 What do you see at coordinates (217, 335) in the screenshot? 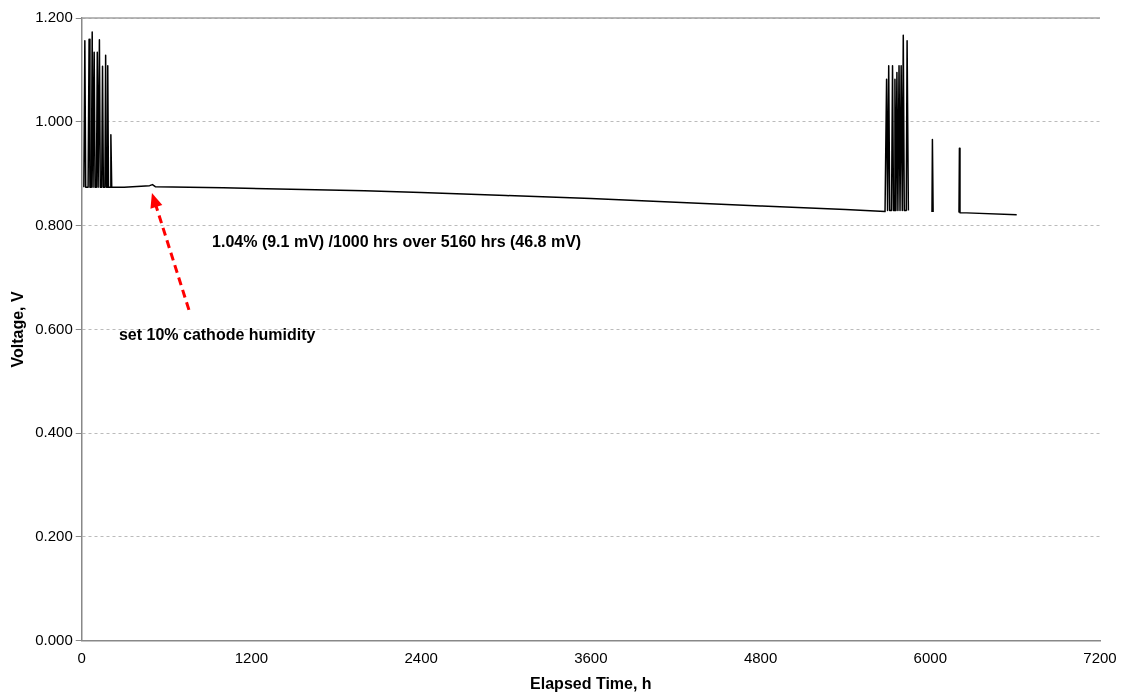
I see `annotation: set 10% cathode humidity` at bounding box center [217, 335].